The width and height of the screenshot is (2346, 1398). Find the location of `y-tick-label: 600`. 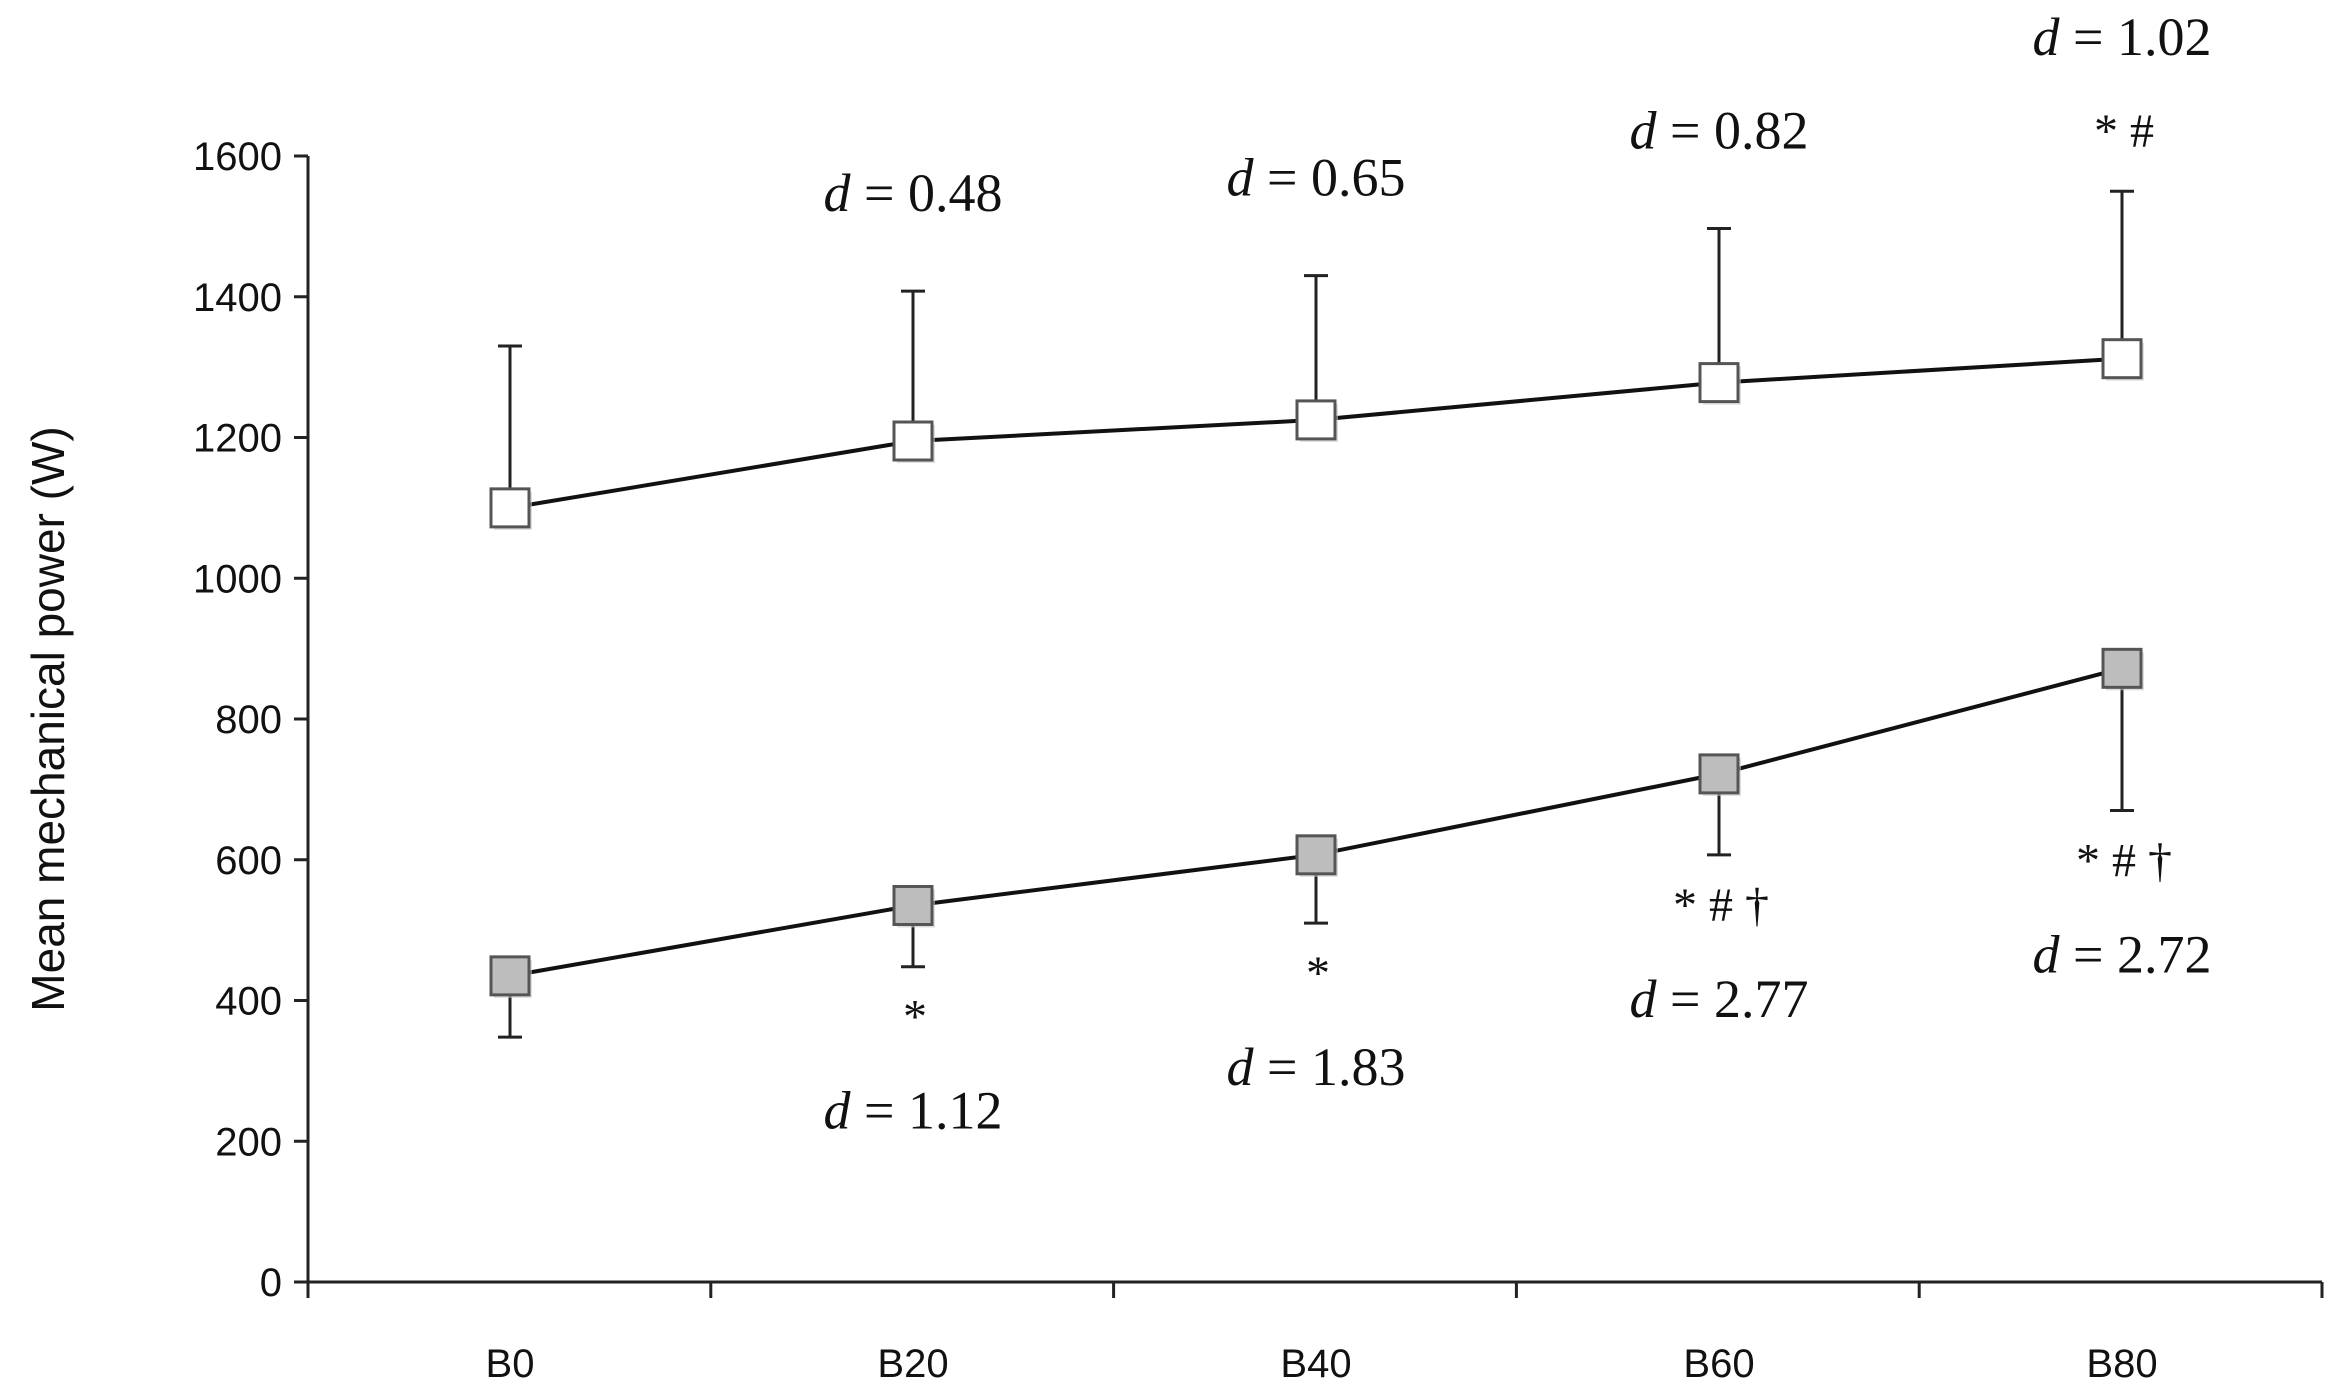

y-tick-label: 600 is located at coordinates (248, 861).